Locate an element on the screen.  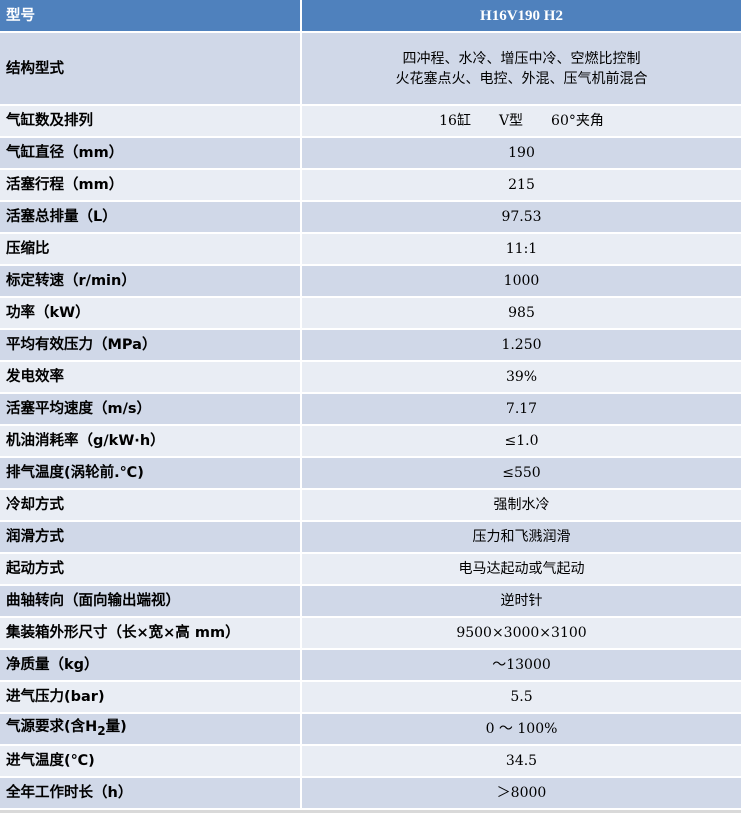
table-row: 活塞行程（mm） 215 is located at coordinates (370, 186).